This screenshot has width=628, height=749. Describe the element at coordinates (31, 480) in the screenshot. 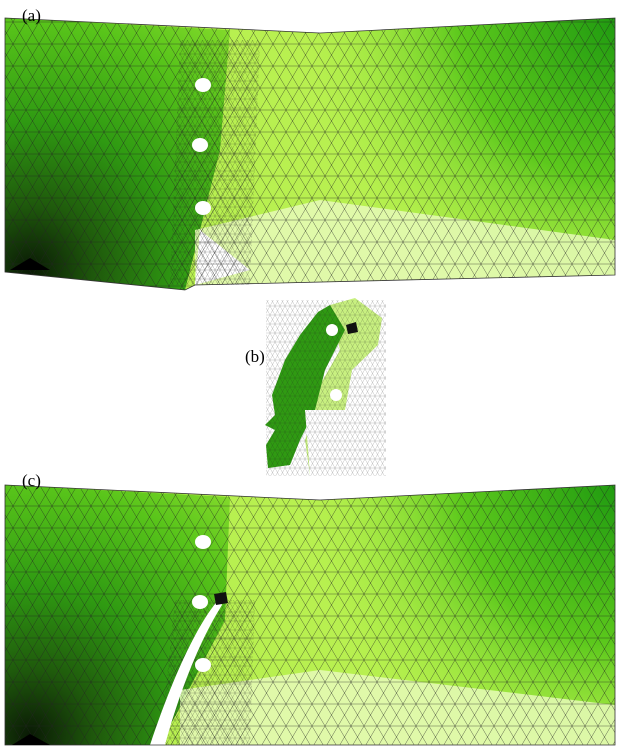

I see `panel-label: (c)` at that location.